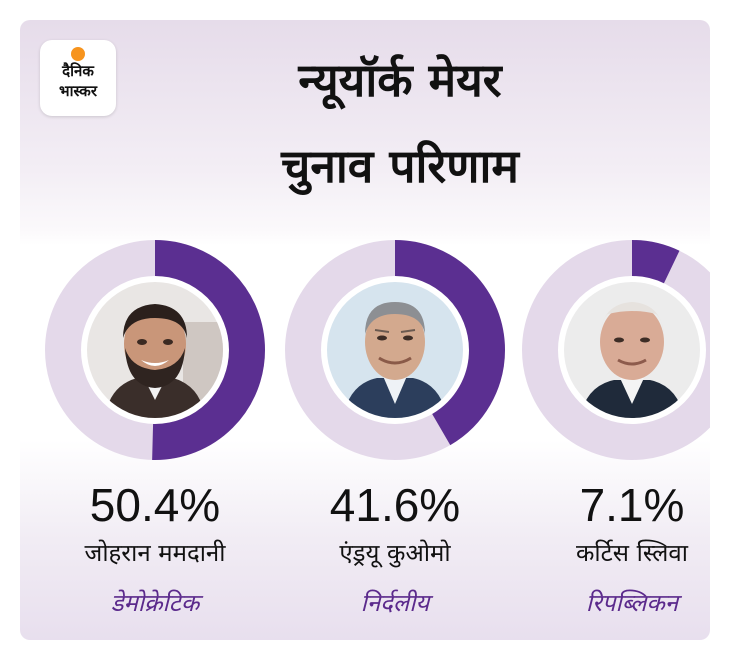  Describe the element at coordinates (632, 603) in the screenshot. I see `party-label: रिपब्लिकन` at that location.